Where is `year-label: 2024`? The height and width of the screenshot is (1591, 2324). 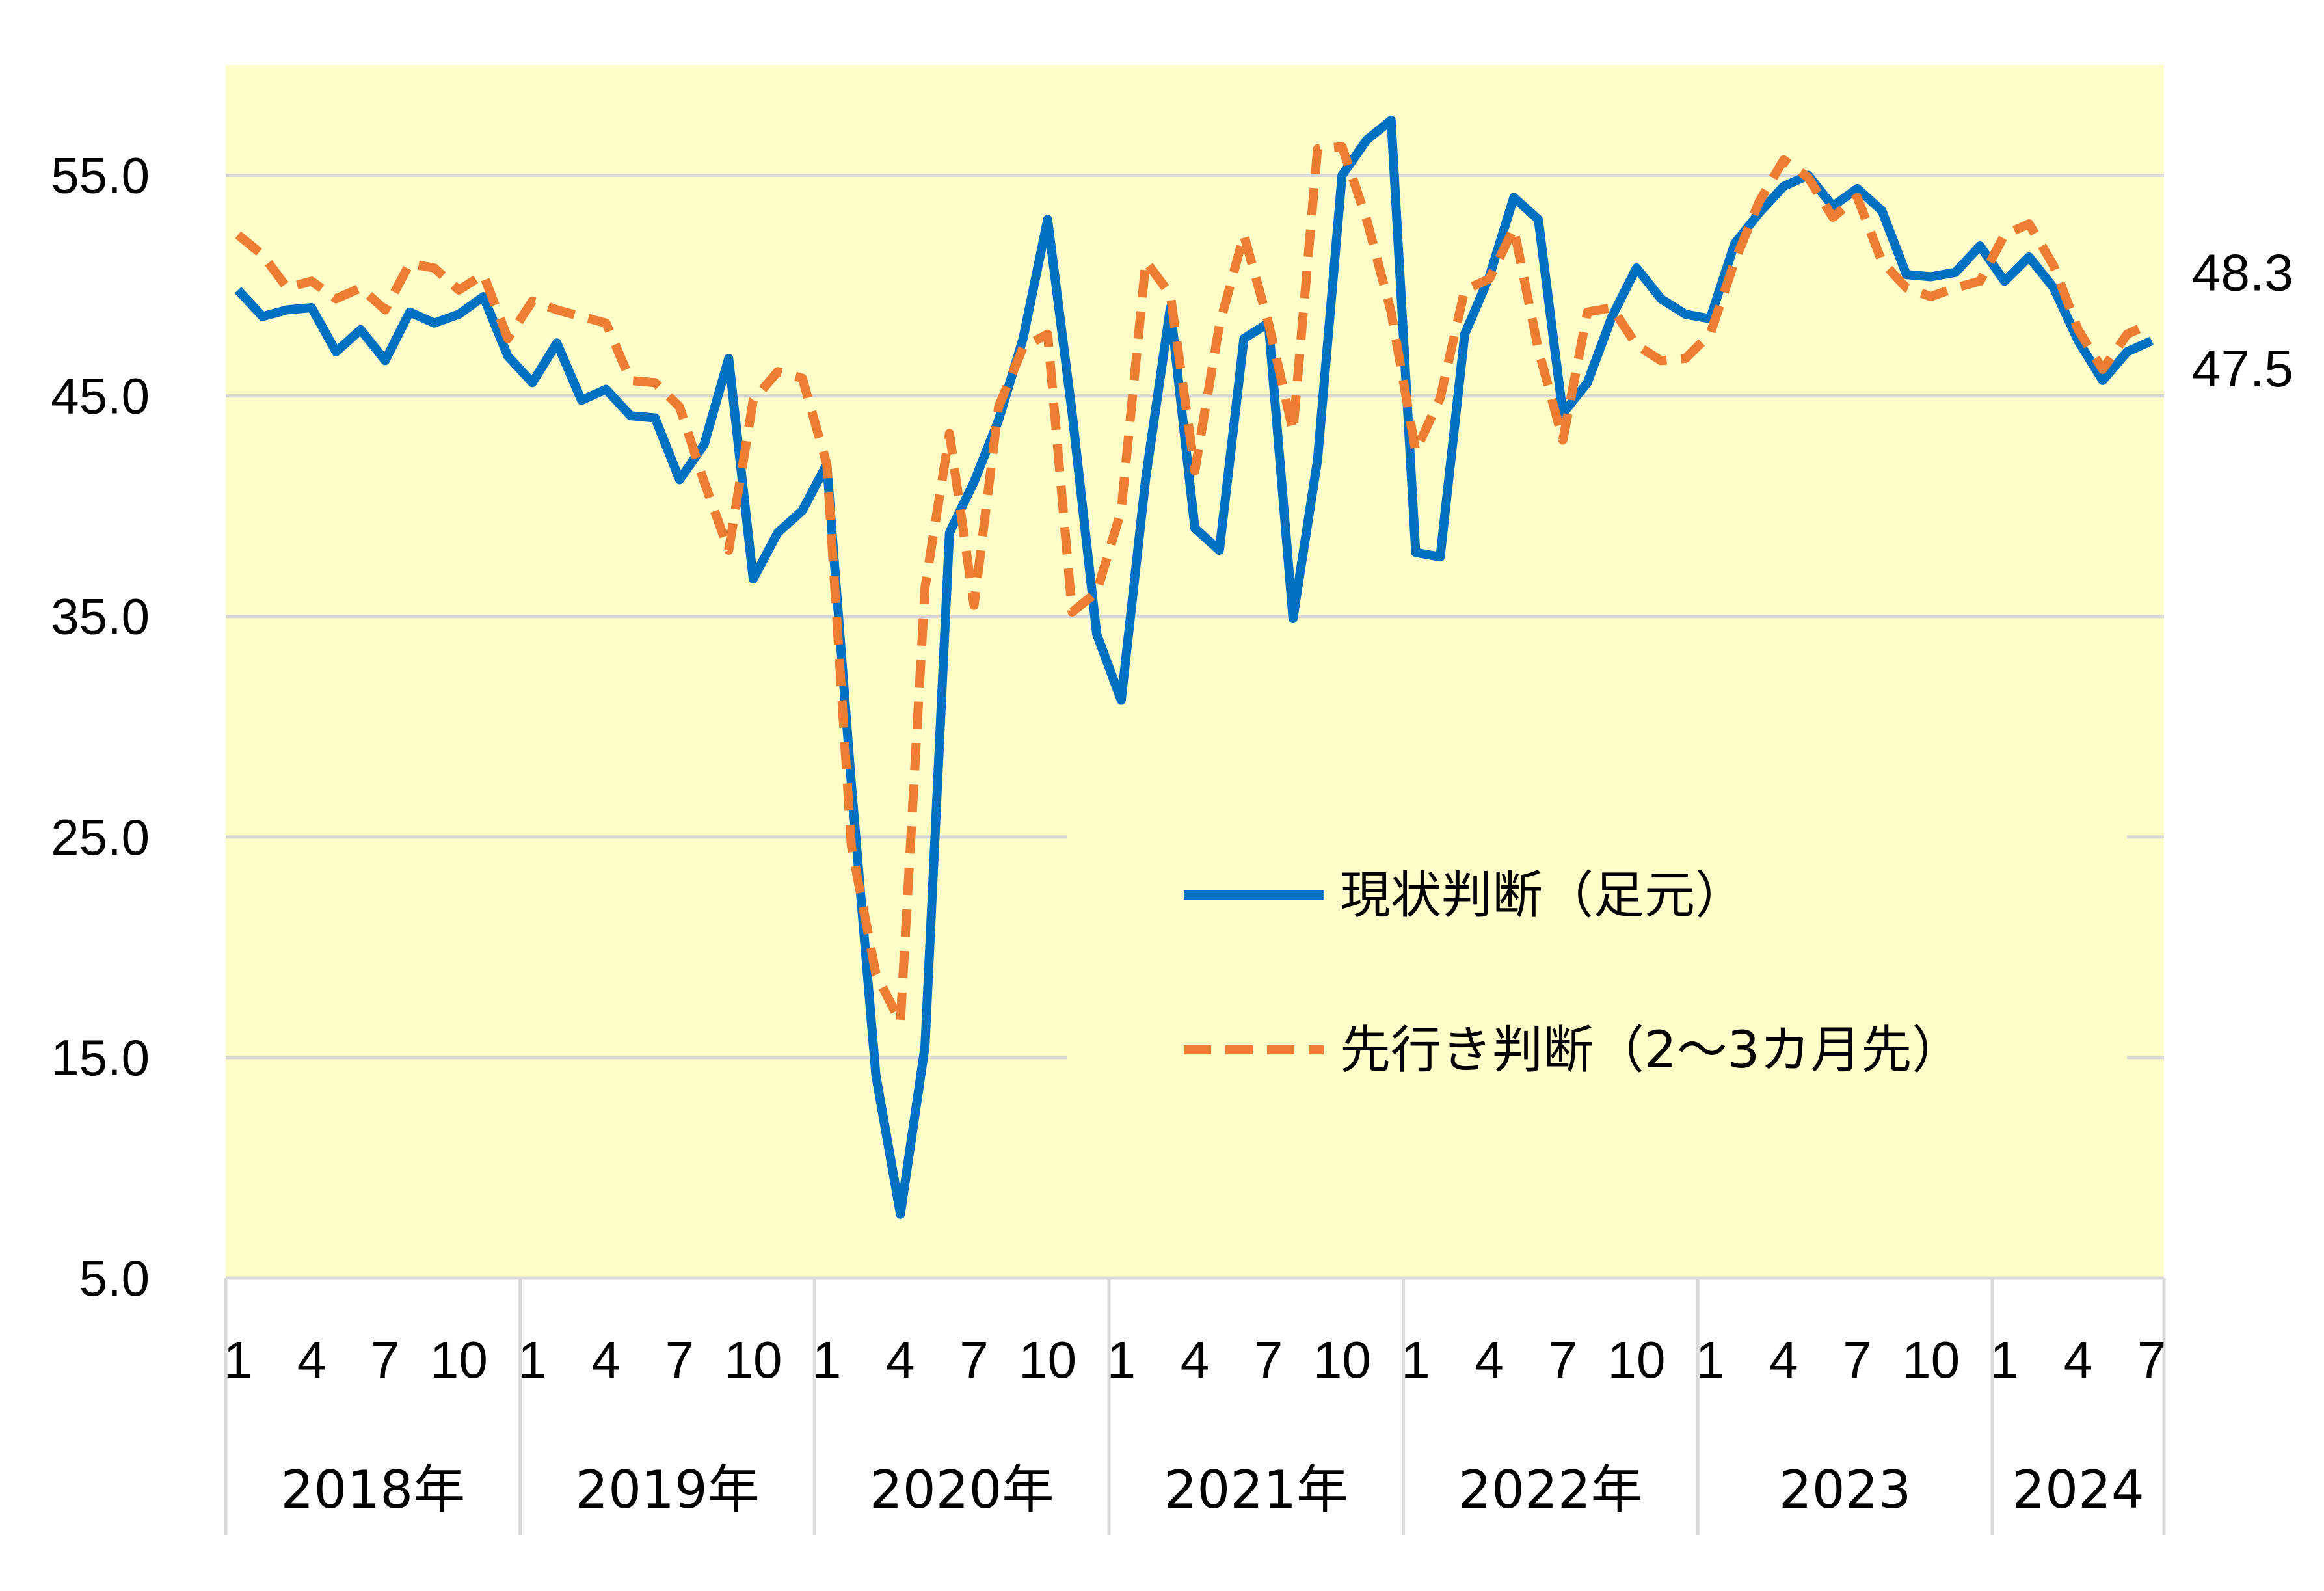
year-label: 2024 is located at coordinates (2078, 1490).